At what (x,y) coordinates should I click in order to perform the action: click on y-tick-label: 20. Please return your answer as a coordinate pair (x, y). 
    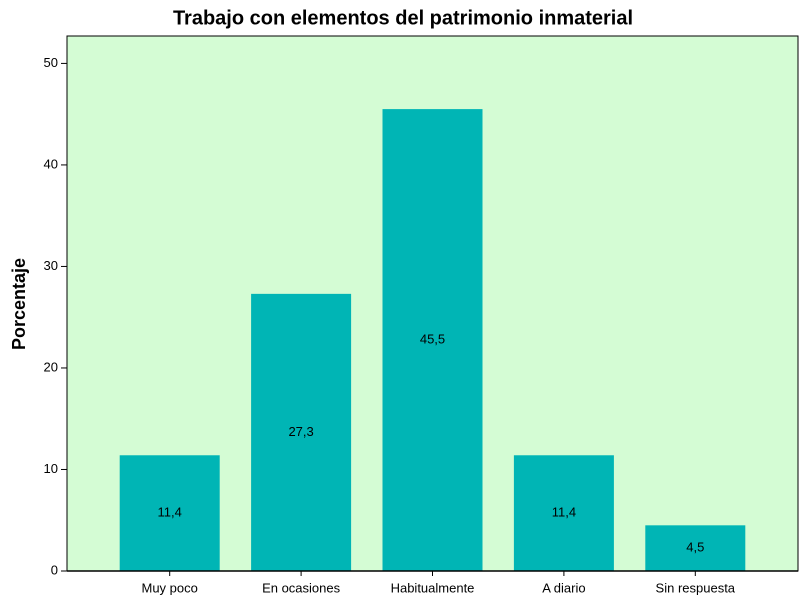
    Looking at the image, I should click on (51, 366).